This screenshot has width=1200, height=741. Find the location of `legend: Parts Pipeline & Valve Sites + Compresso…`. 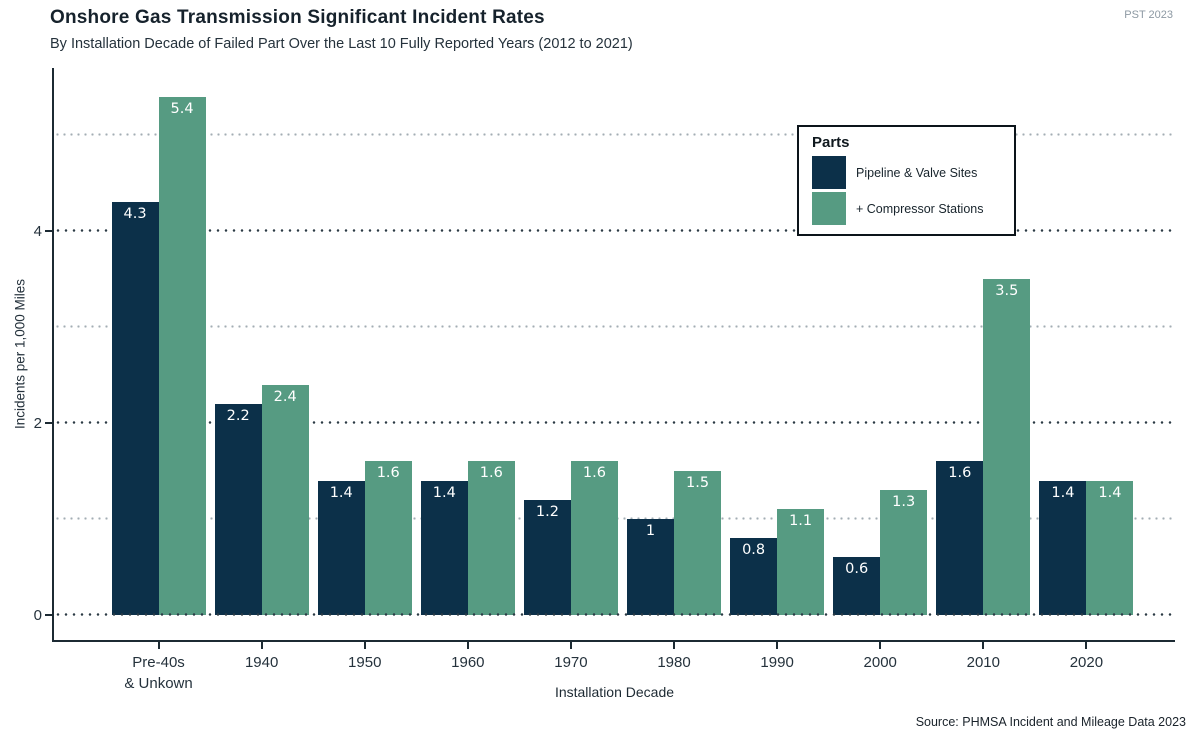

legend: Parts Pipeline & Valve Sites + Compresso… is located at coordinates (906, 180).